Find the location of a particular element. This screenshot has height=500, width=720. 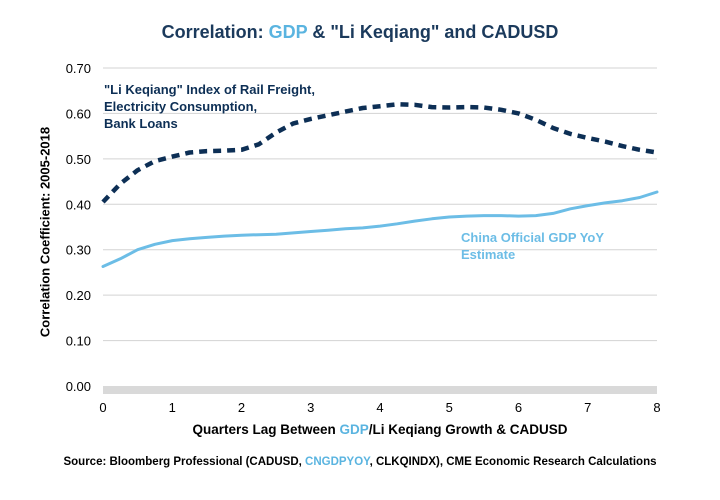

china-gdp-series-line is located at coordinates (380, 229).